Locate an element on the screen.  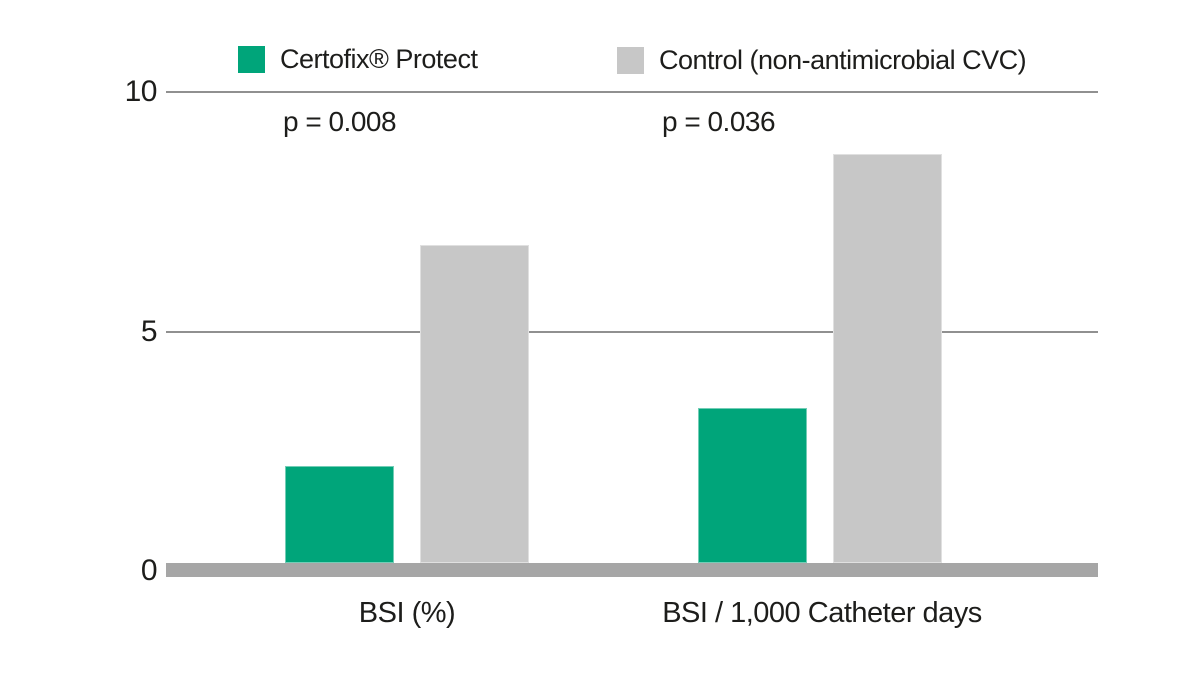
category-label-bsi-percent: BSI (%) is located at coordinates (407, 613).